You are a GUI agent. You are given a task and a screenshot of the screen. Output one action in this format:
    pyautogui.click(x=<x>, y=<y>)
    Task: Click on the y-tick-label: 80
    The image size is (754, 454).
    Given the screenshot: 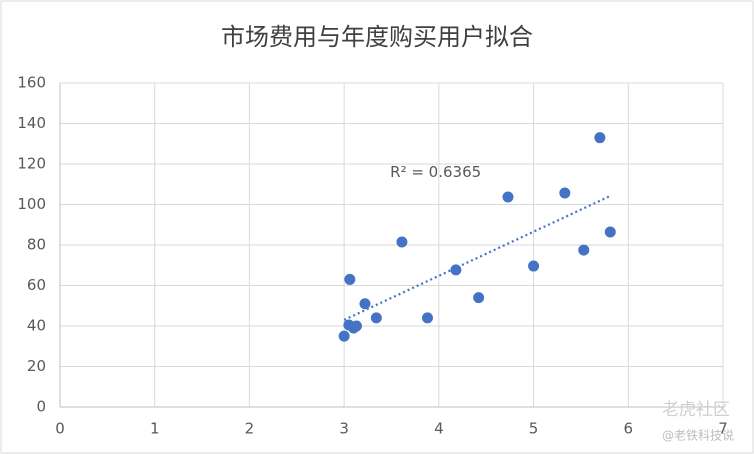 What is the action you would take?
    pyautogui.click(x=36, y=245)
    